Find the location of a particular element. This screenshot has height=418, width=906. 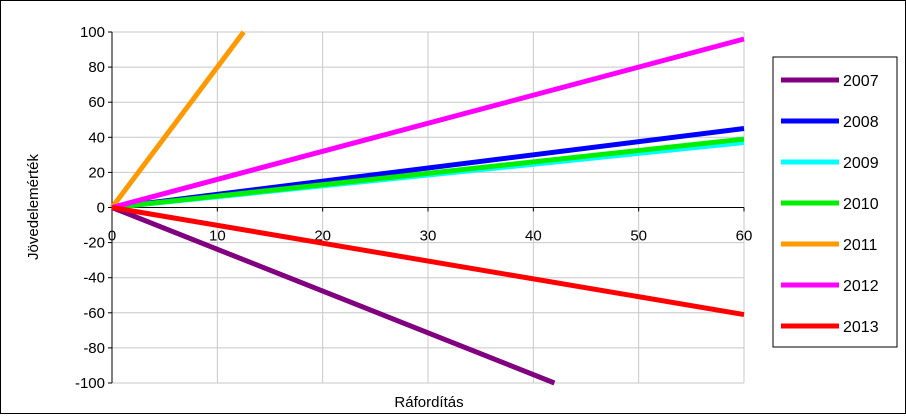

series-line-2010 is located at coordinates (428, 173).